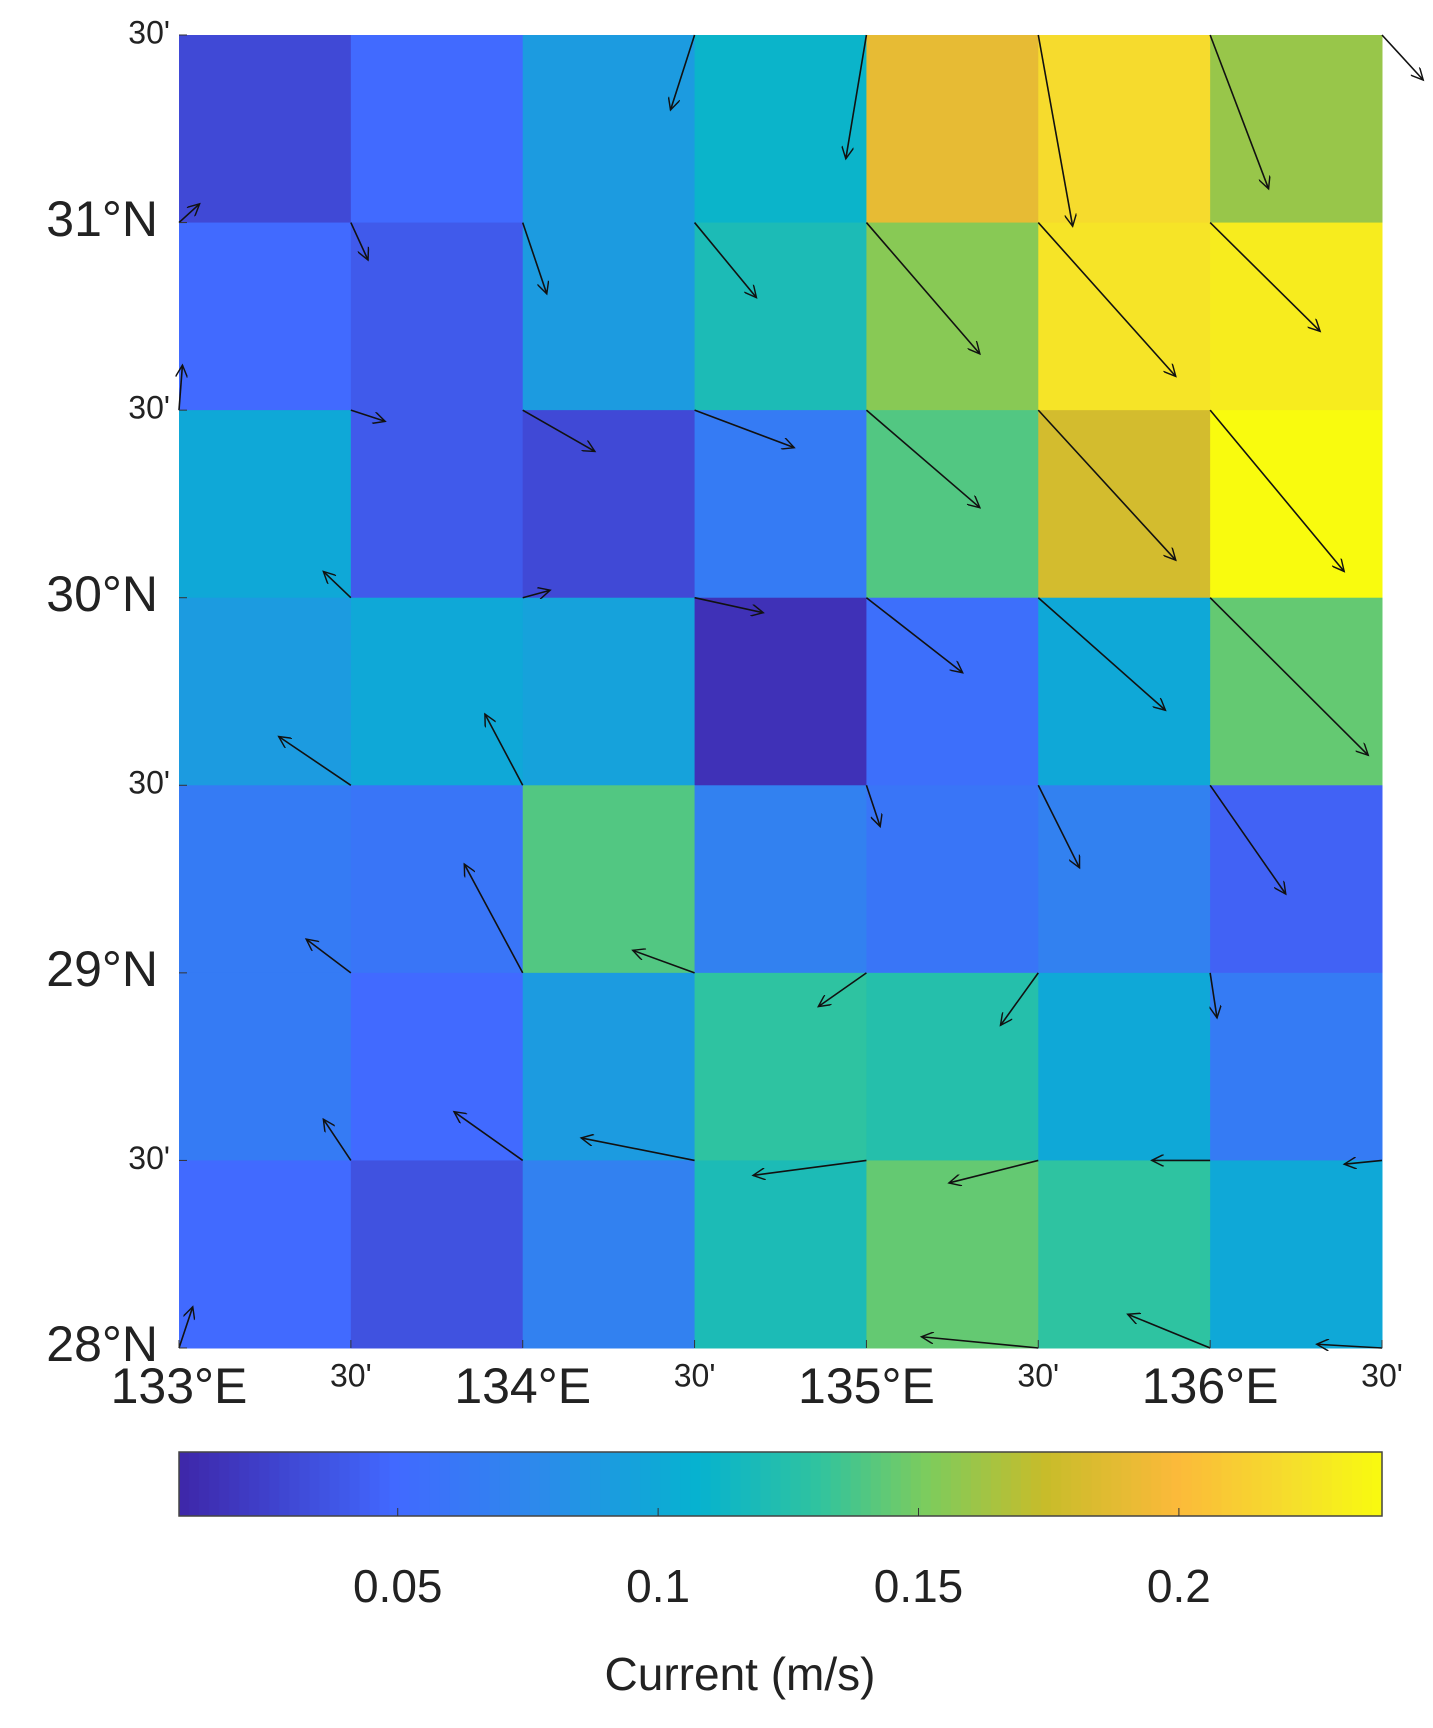 This screenshot has width=1433, height=1728. Describe the element at coordinates (1210, 1386) in the screenshot. I see `x-tick-label: 136°E` at that location.